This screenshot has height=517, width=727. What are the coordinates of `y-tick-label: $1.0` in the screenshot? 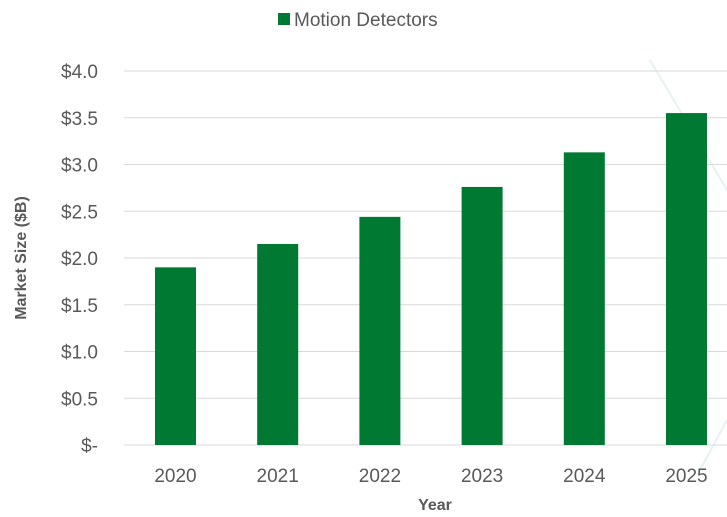 It's located at (79, 353).